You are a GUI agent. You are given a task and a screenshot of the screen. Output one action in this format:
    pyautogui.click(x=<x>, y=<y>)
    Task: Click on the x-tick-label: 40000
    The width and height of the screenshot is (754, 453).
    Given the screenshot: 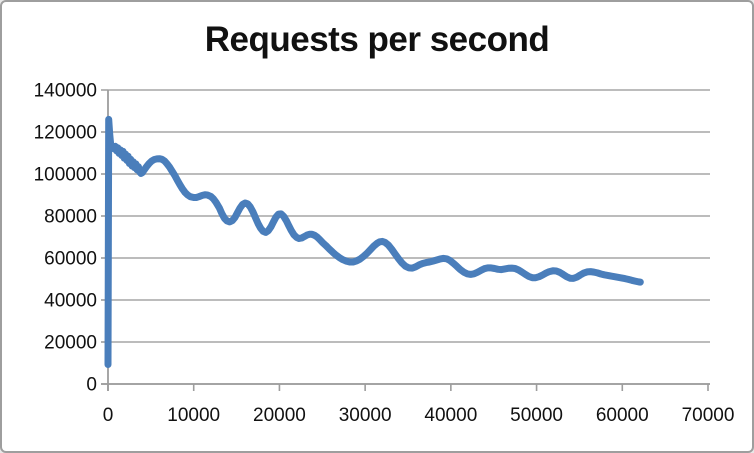 What is the action you would take?
    pyautogui.click(x=450, y=415)
    